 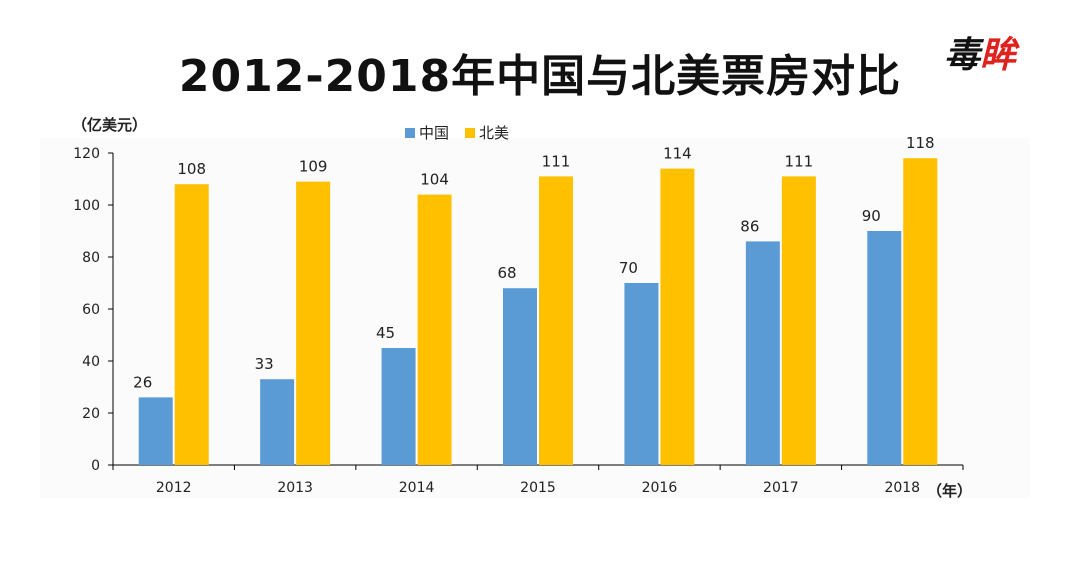 I want to click on legend-item-china: 中国, so click(x=427, y=132).